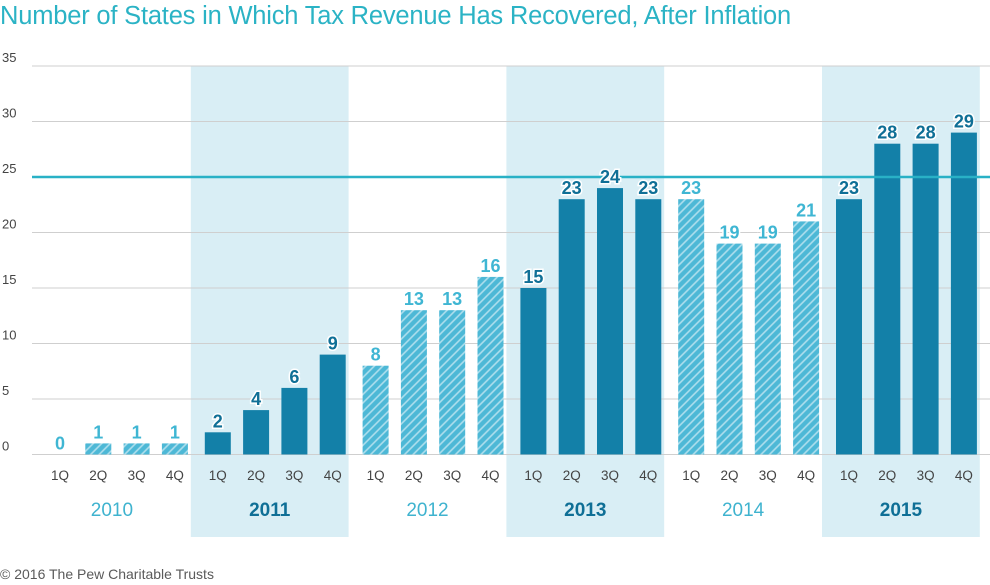 This screenshot has height=585, width=990. What do you see at coordinates (452, 382) in the screenshot?
I see `bar-2012-3Q` at bounding box center [452, 382].